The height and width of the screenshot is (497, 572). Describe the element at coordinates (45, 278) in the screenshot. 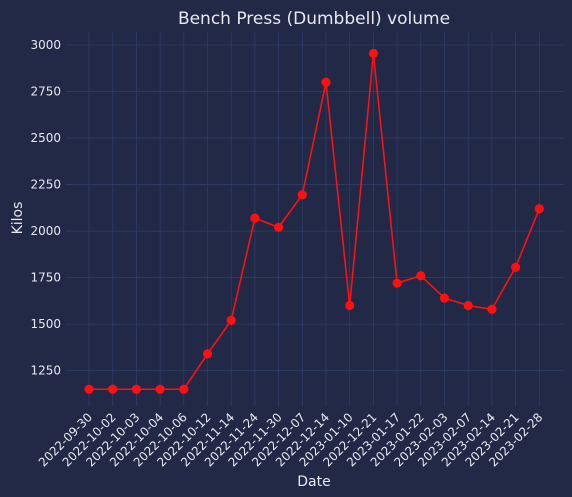

I see `y-tick-label: 1750` at that location.